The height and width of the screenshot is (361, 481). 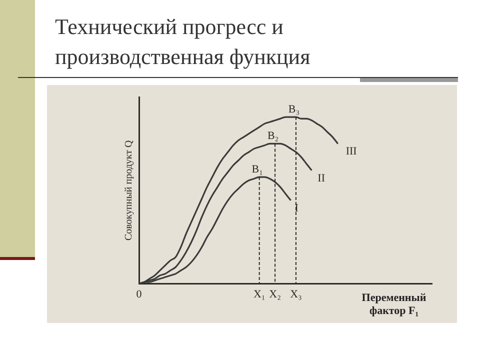 I want to click on x-axis-title: Переменный фактор F₁, so click(x=394, y=305).